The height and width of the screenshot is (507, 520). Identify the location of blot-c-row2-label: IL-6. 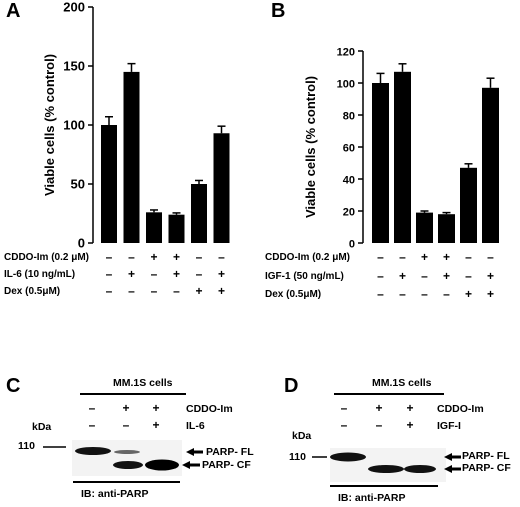
(195, 426).